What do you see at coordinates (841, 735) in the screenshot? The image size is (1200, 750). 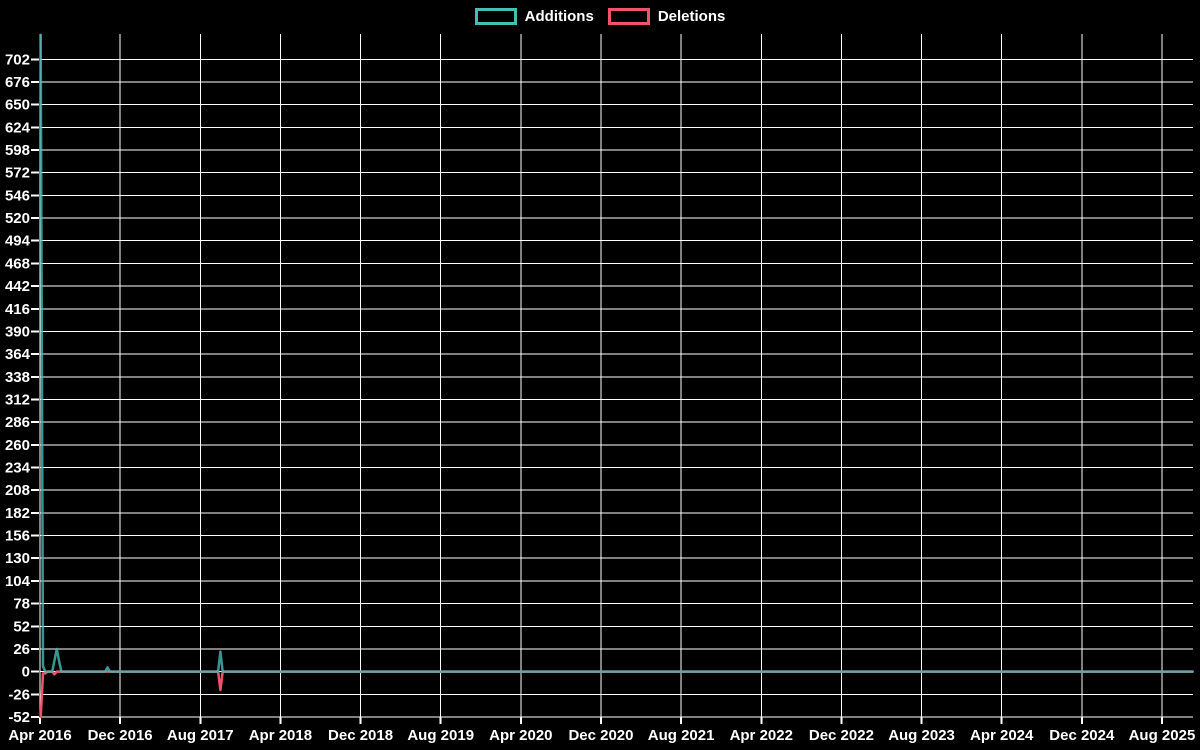 I see `x-axis-label: Dec 2022` at bounding box center [841, 735].